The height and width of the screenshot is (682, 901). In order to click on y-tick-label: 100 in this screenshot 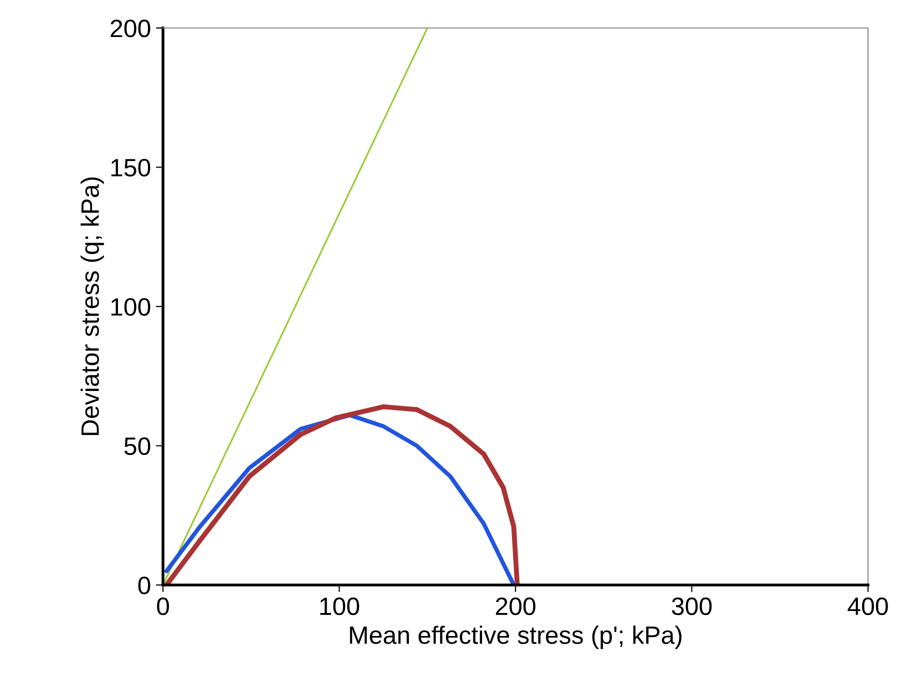, I will do `click(130, 307)`.